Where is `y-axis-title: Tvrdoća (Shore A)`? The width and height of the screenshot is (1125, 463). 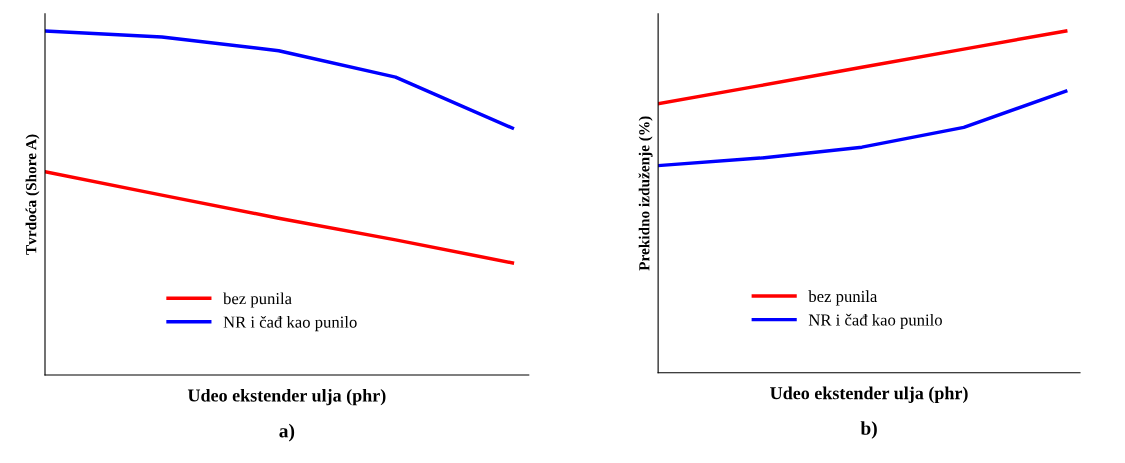 y-axis-title: Tvrdoća (Shore A) is located at coordinates (32, 194).